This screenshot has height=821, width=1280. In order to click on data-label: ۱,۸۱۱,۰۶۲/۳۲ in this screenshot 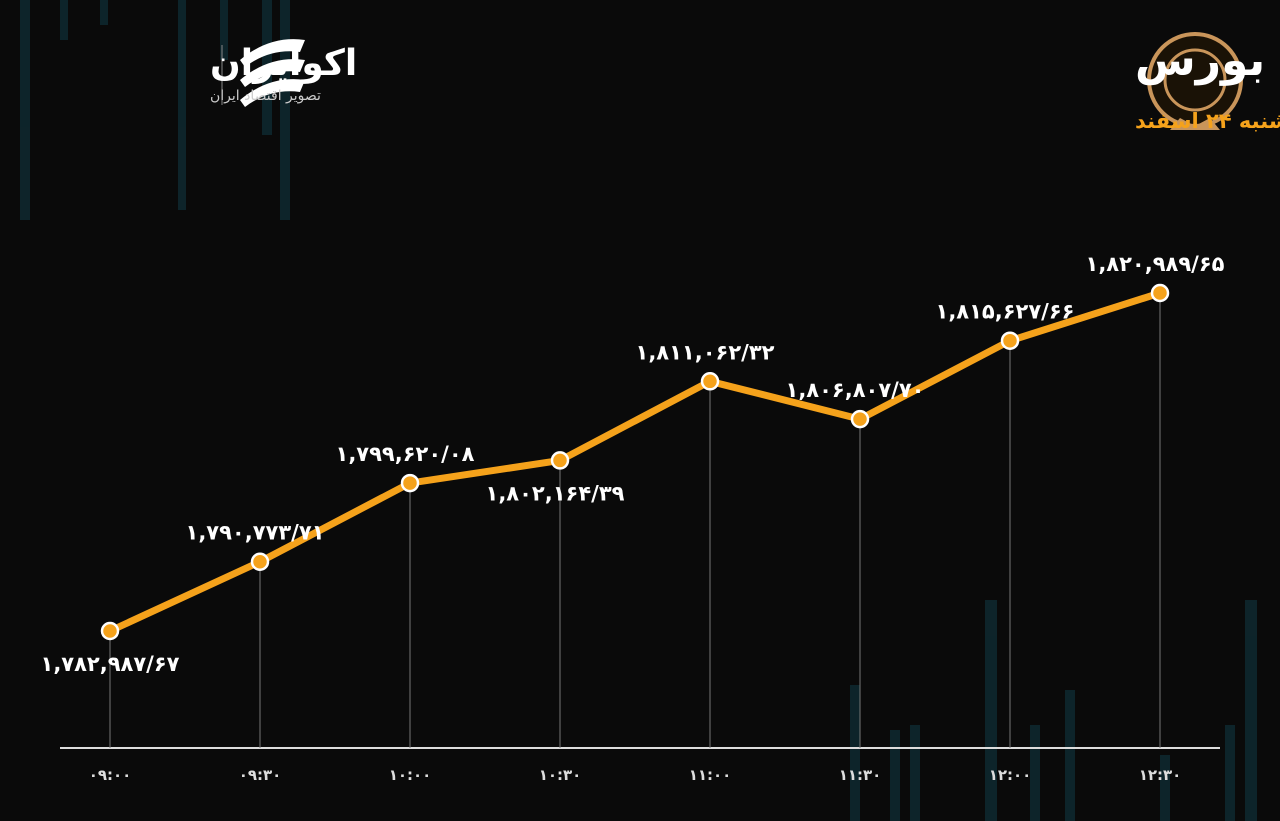, I will do `click(705, 352)`.